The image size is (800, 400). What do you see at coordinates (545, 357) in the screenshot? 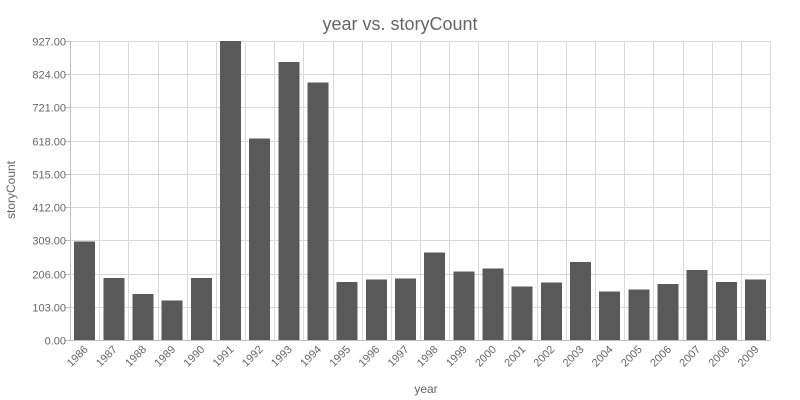
I see `x-tick-label: 2002` at bounding box center [545, 357].